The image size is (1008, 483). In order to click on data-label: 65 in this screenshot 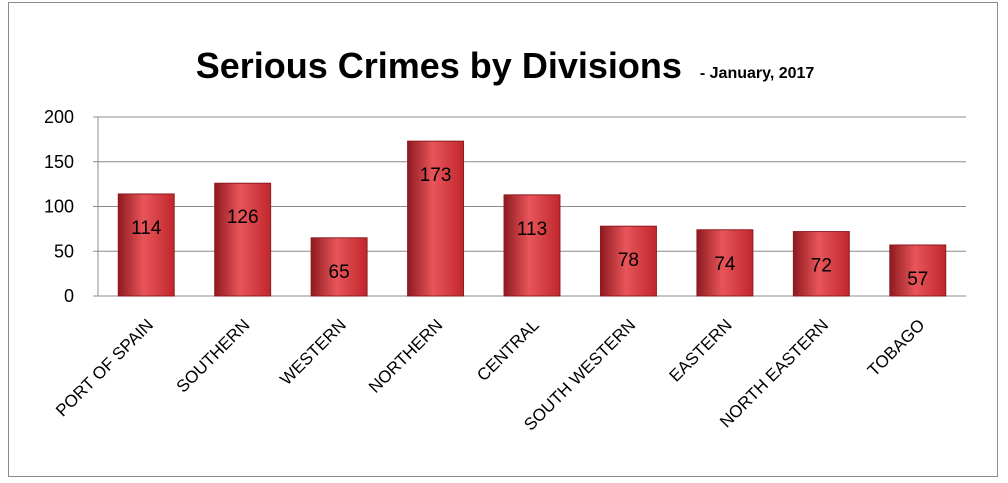, I will do `click(339, 272)`.